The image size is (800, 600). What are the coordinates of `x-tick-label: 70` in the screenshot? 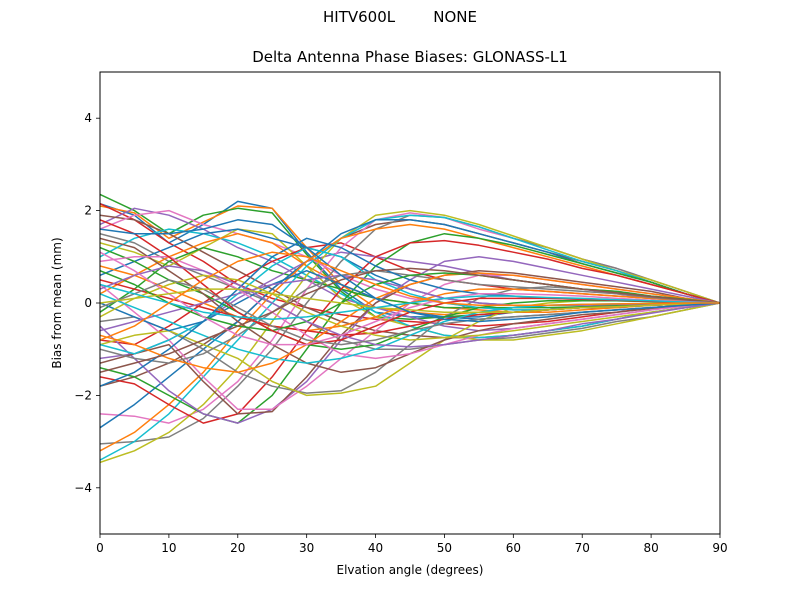 It's located at (582, 548).